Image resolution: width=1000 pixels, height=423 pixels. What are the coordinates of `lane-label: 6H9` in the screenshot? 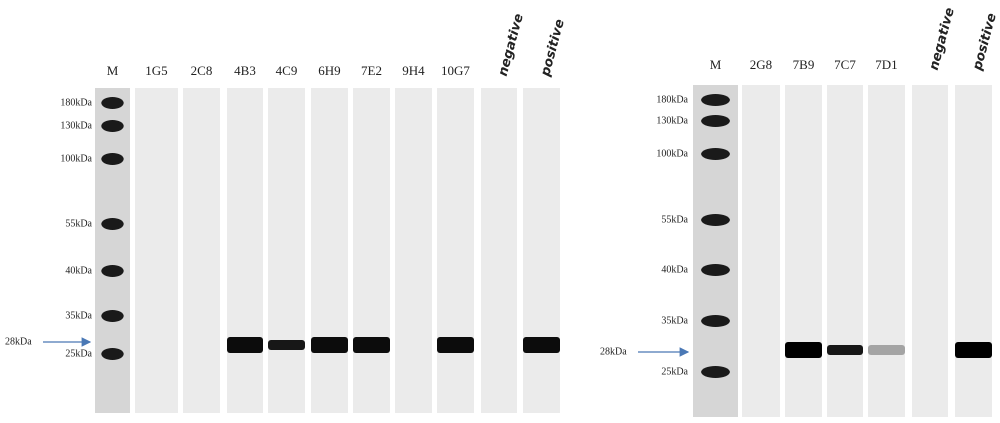 It's located at (329, 70).